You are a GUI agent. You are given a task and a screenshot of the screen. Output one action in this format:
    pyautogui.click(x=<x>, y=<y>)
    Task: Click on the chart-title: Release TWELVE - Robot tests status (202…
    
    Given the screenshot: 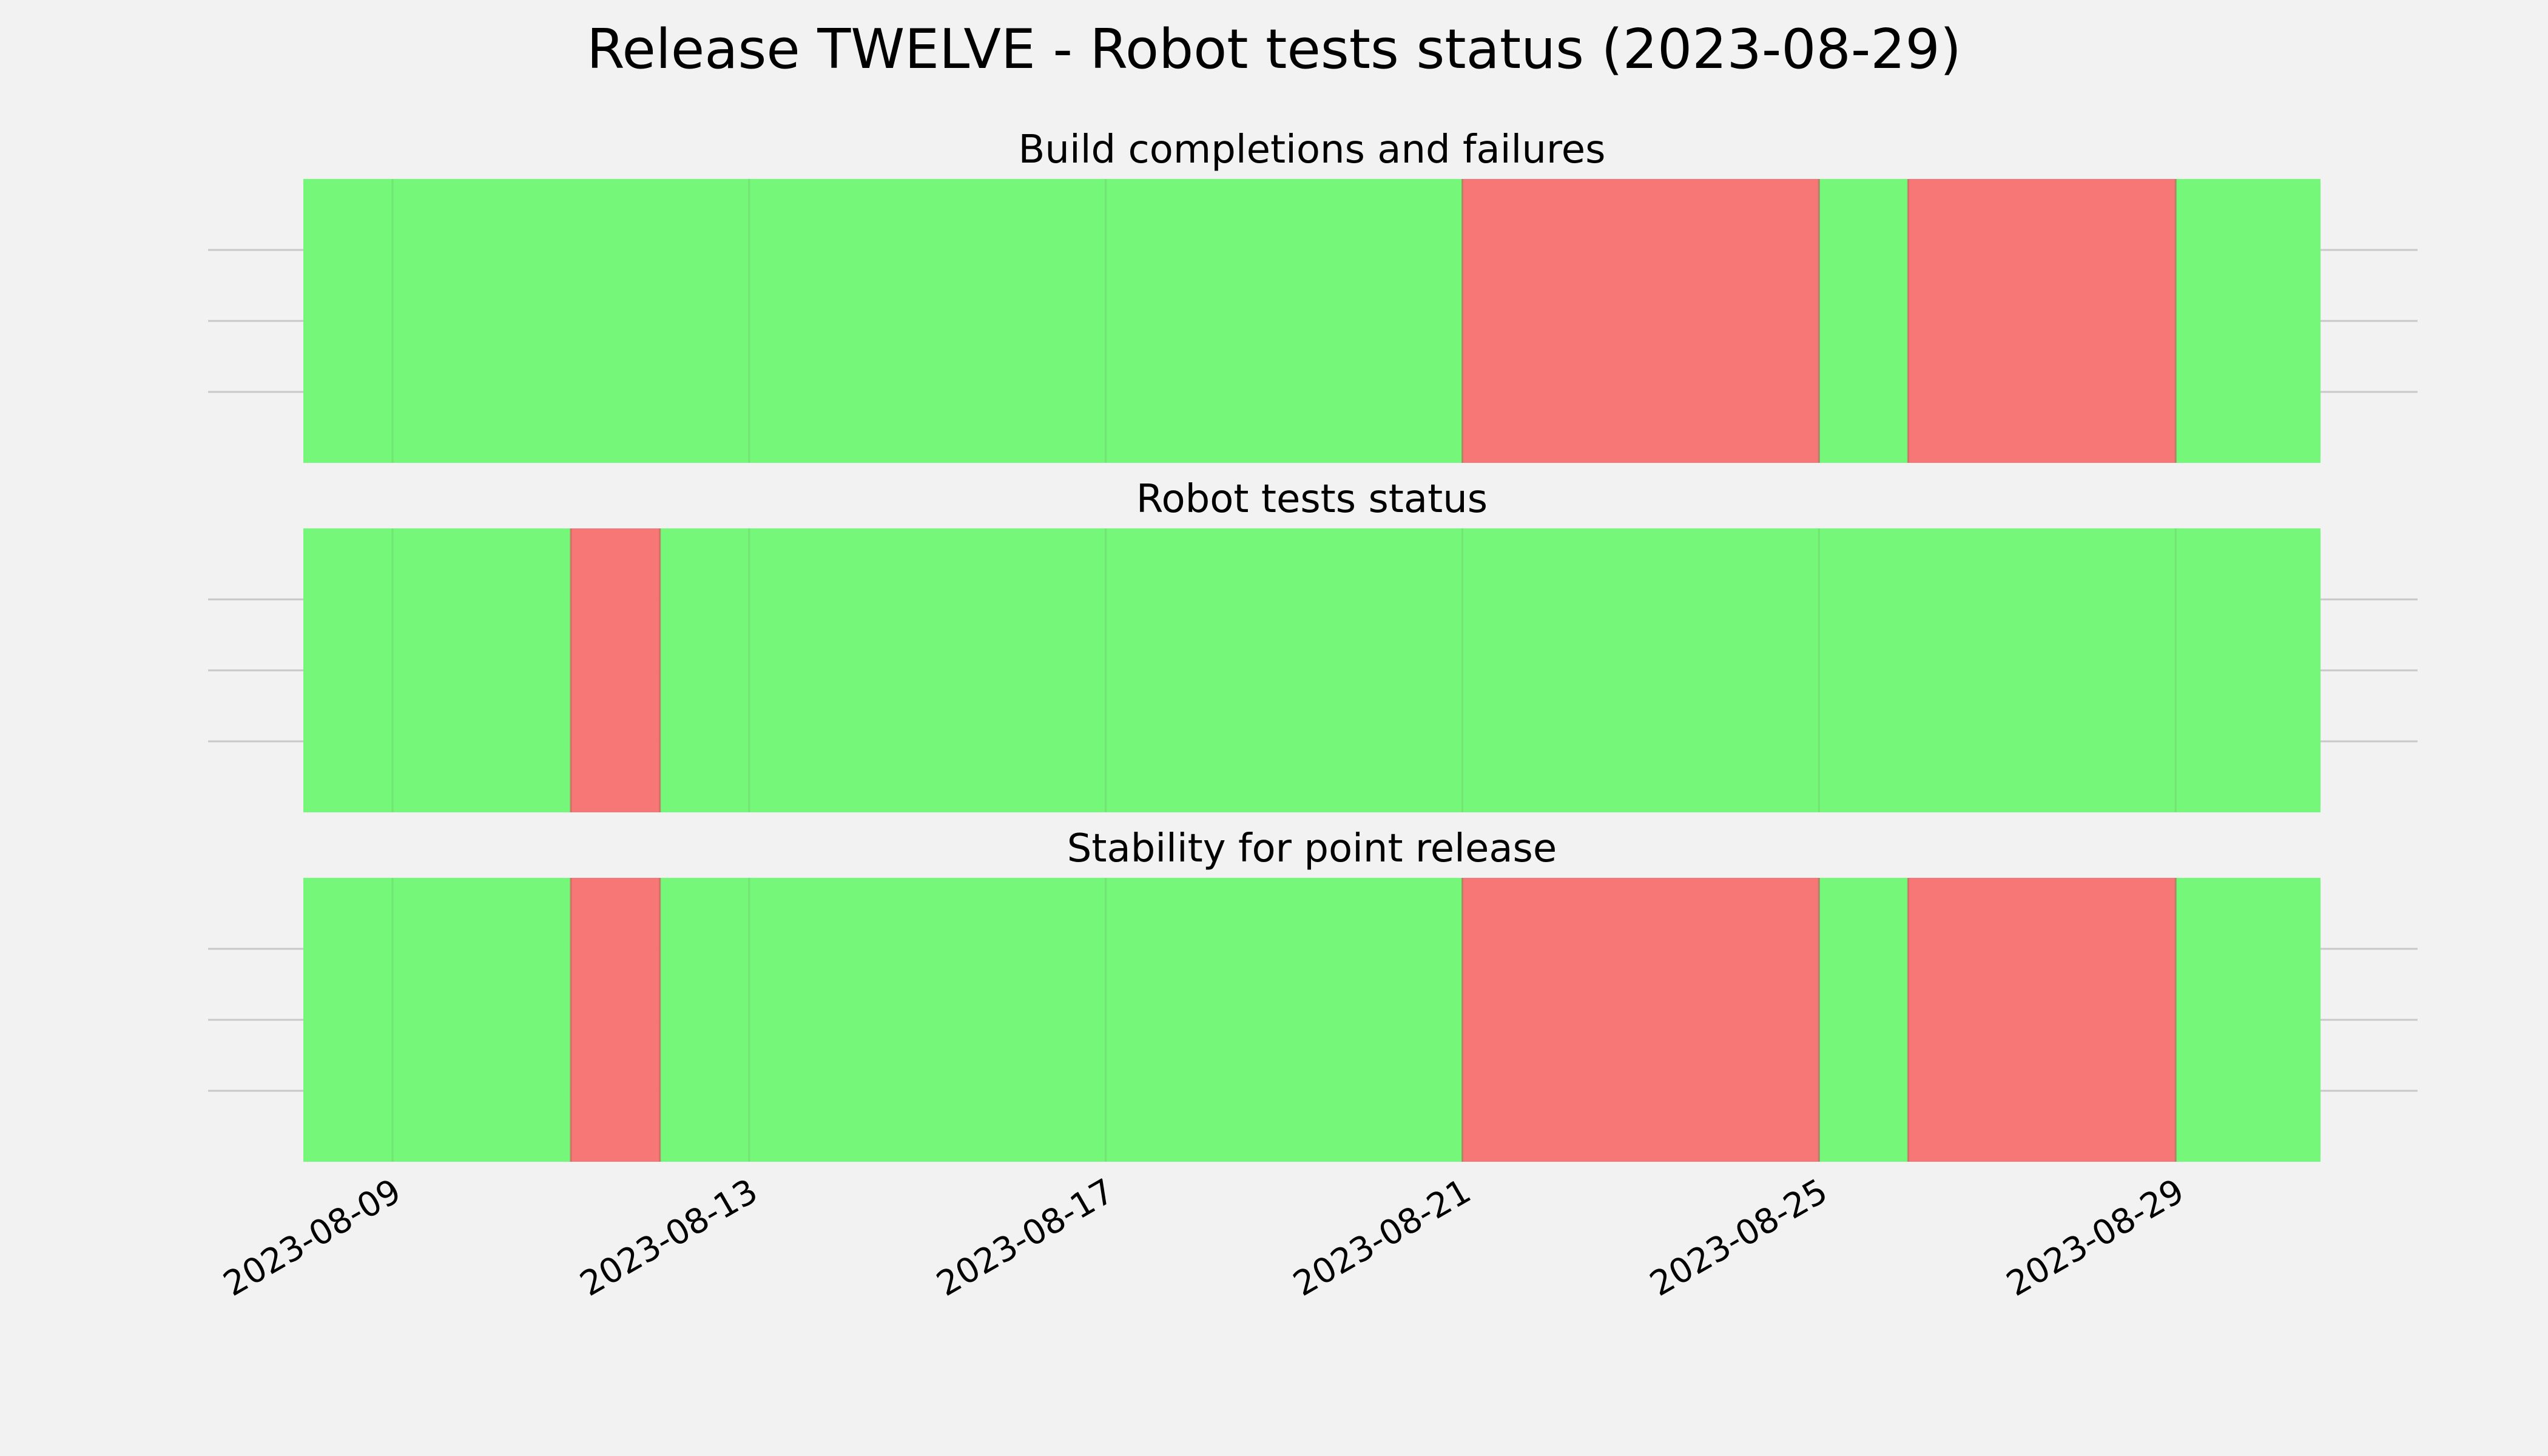 What is the action you would take?
    pyautogui.click(x=1274, y=49)
    